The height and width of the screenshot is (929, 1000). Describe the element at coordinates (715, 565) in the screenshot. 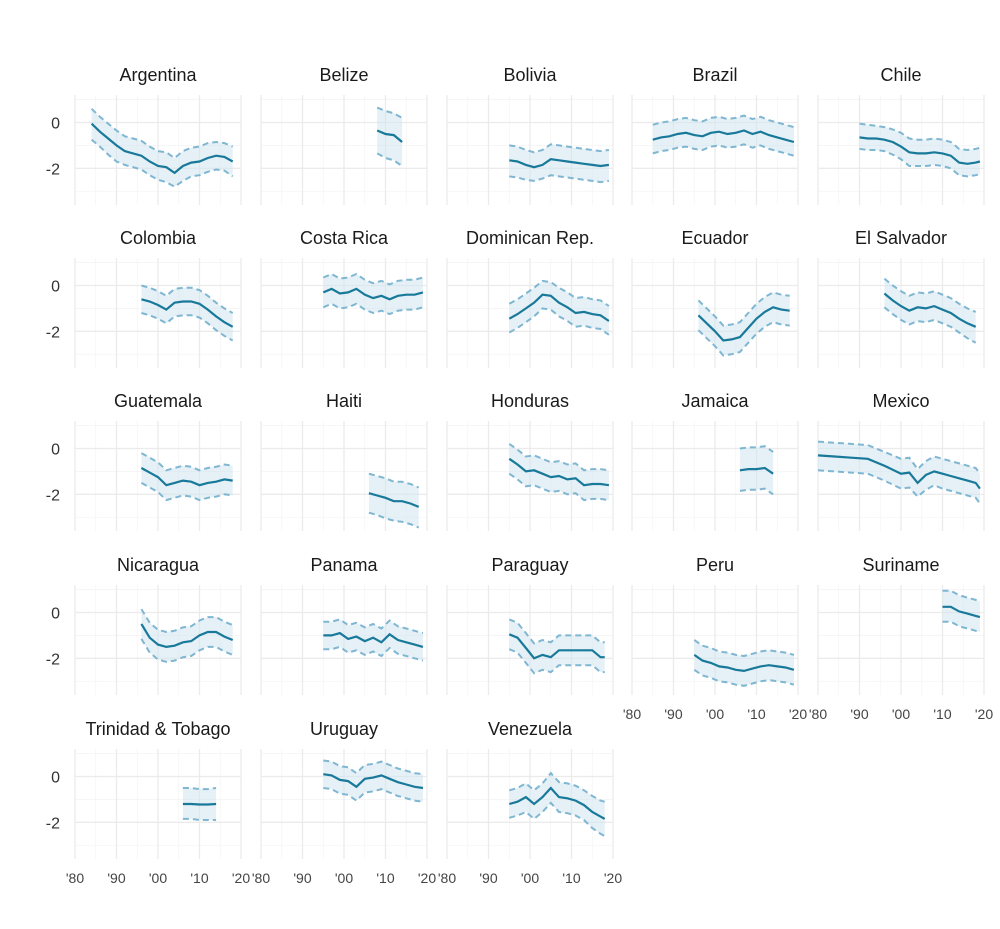

I see `panel-title: Peru` at that location.